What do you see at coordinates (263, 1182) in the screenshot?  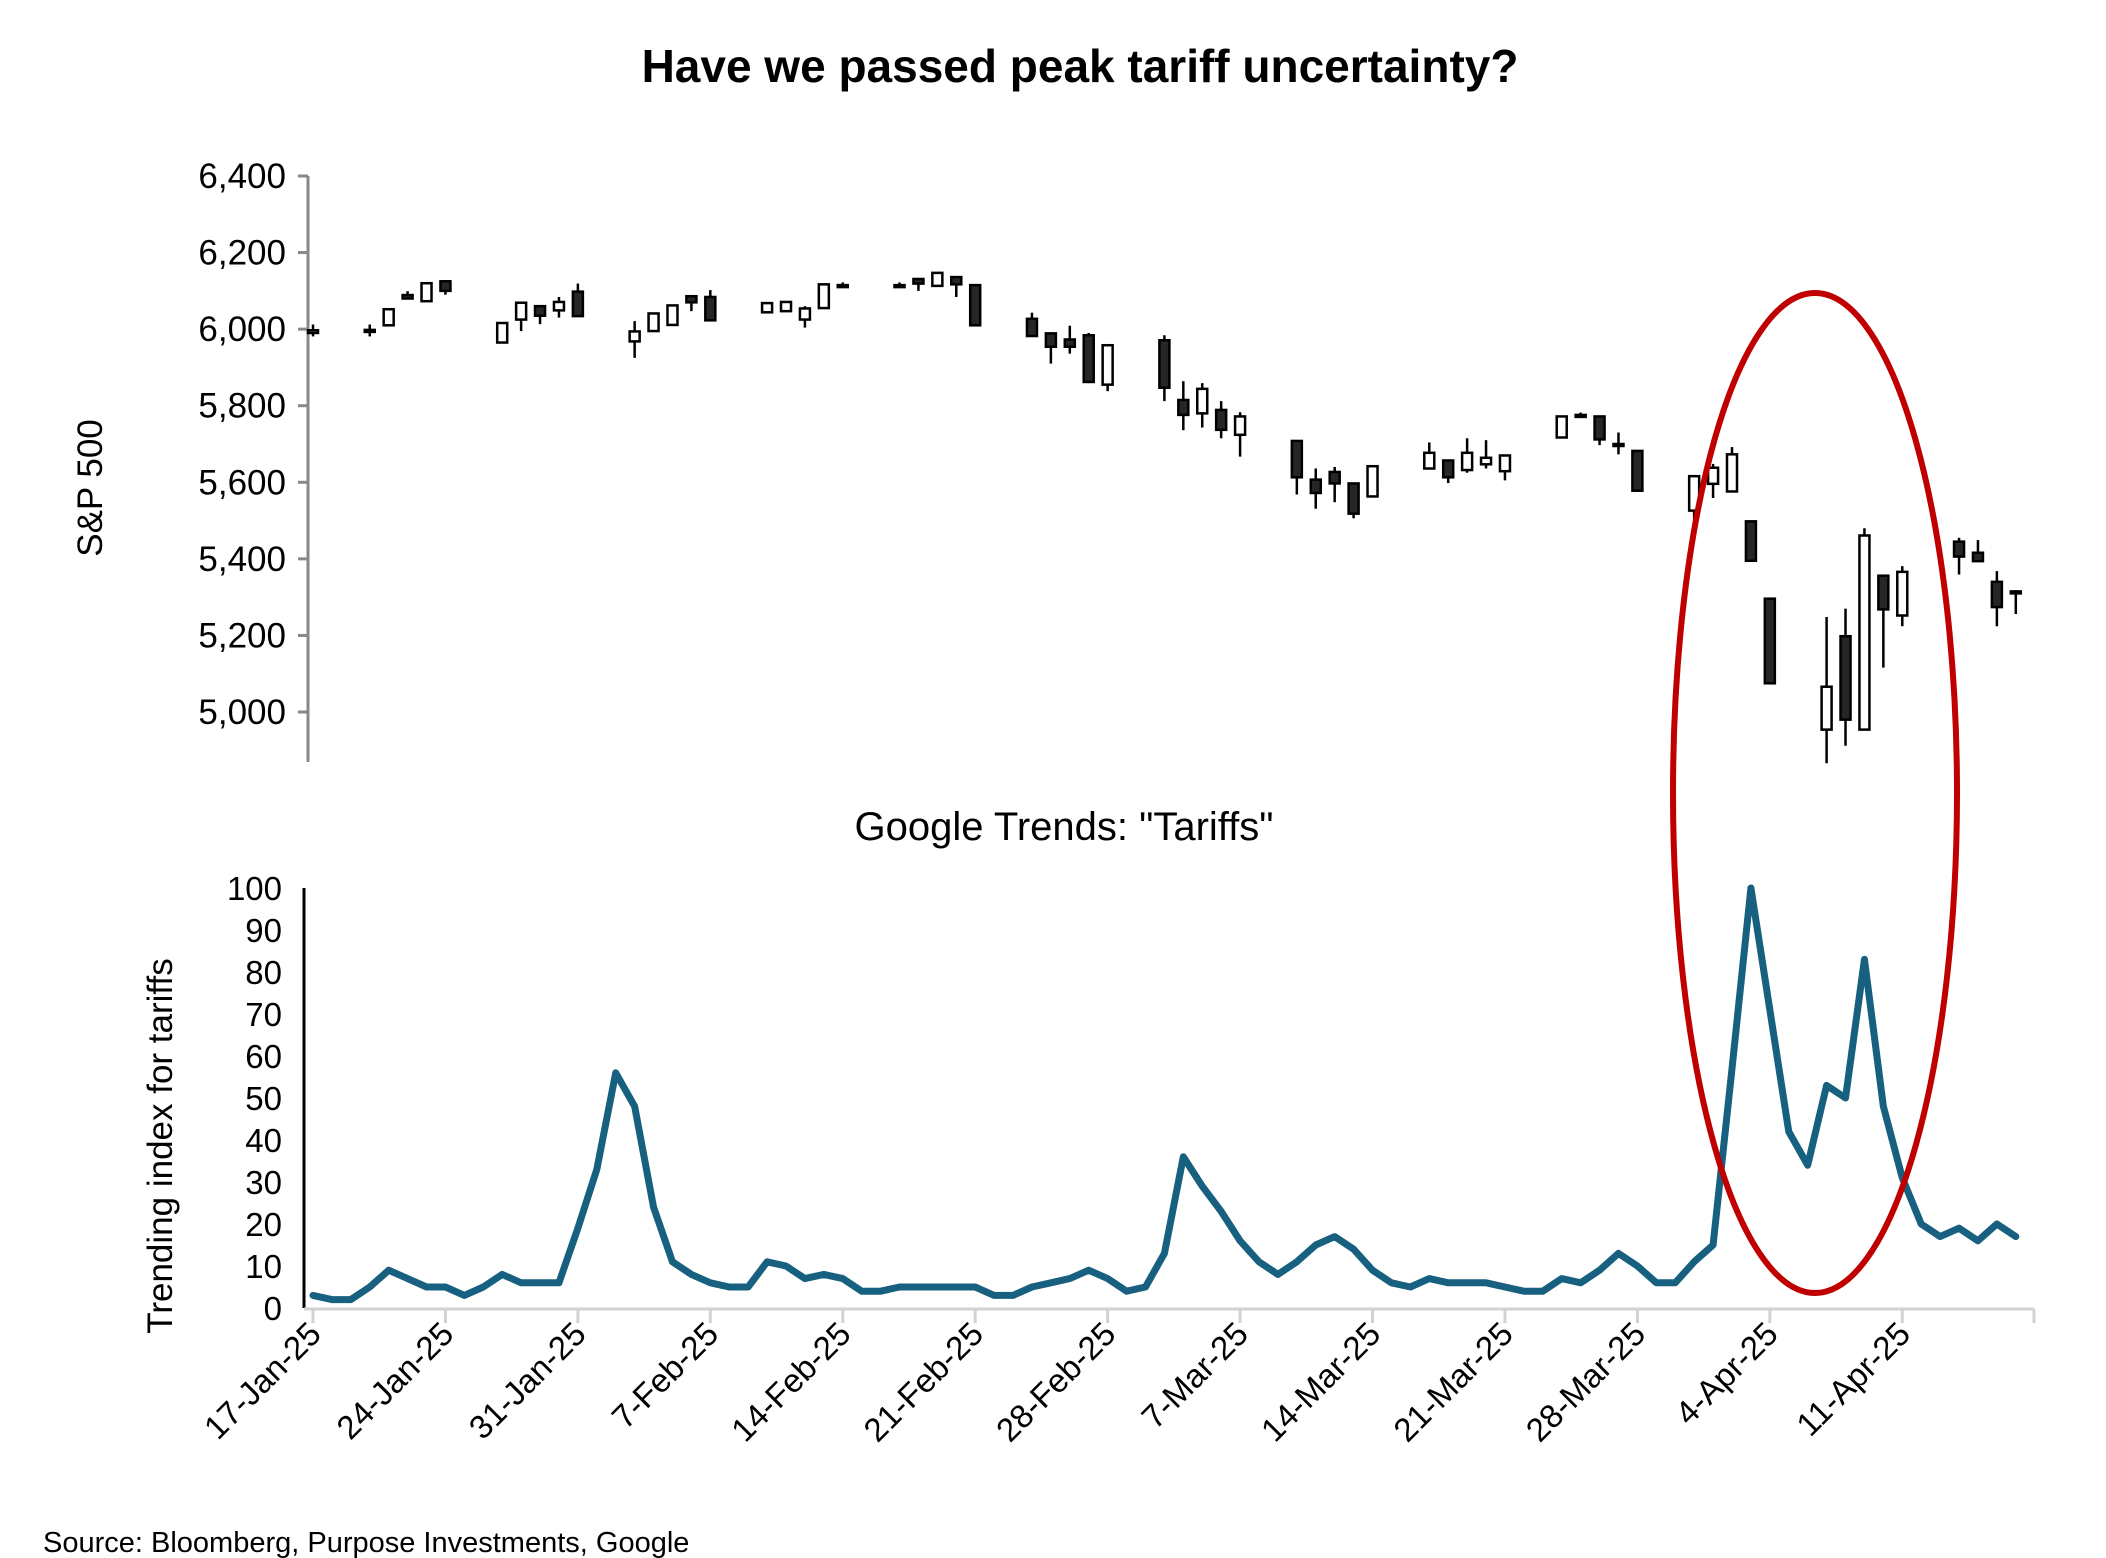 I see `trends-y-tick-label: 30` at bounding box center [263, 1182].